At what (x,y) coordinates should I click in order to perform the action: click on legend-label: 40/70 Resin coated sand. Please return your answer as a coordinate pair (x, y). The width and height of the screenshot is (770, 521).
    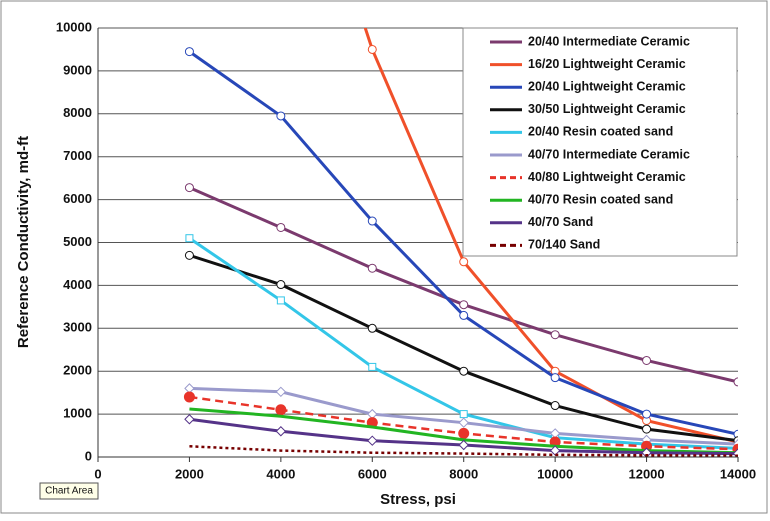
    Looking at the image, I should click on (600, 199).